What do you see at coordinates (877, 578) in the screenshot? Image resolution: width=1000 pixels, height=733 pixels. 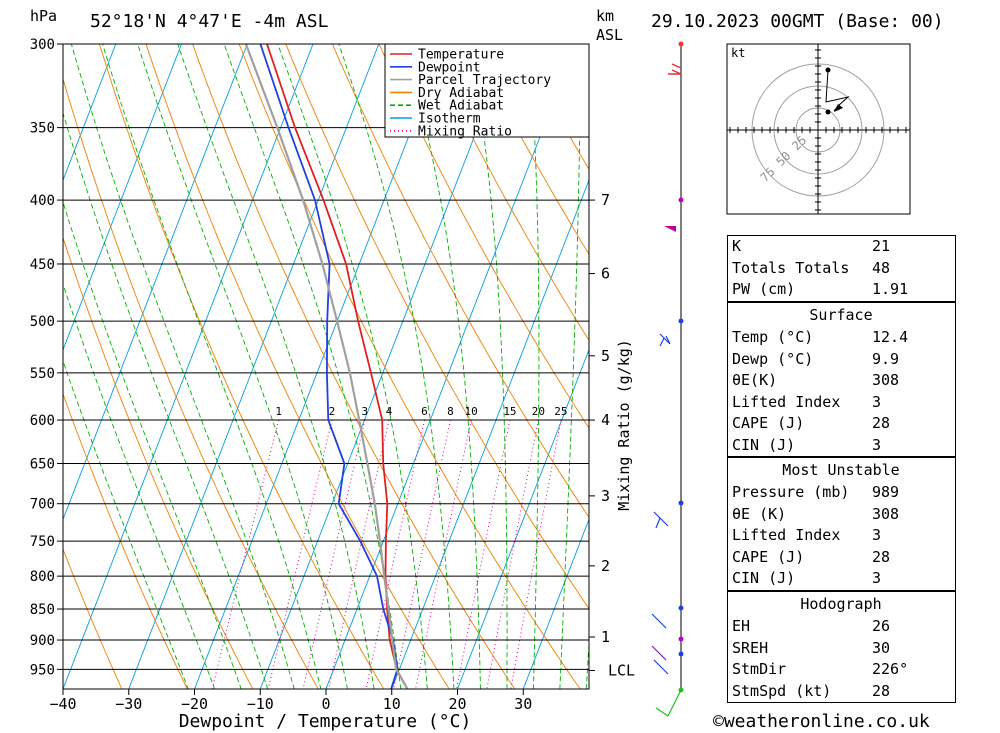 I see `most-unstable-value: 3` at bounding box center [877, 578].